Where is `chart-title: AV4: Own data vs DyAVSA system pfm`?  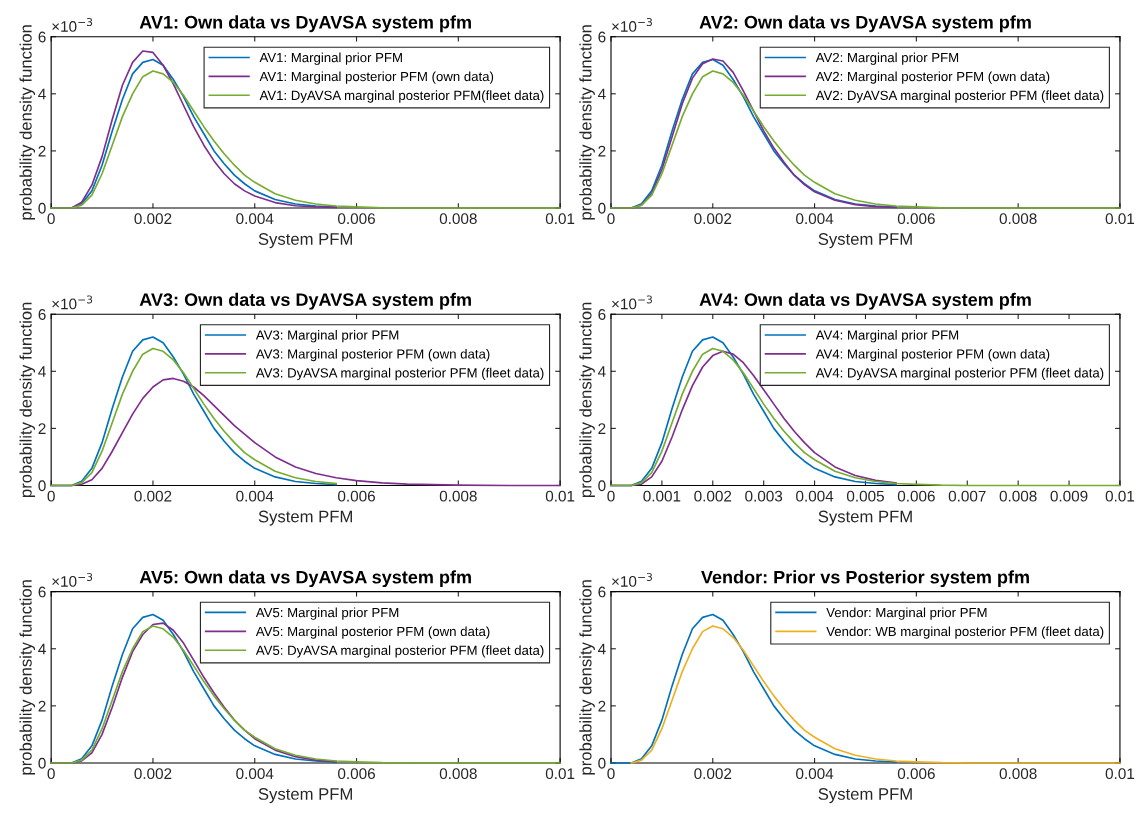 chart-title: AV4: Own data vs DyAVSA system pfm is located at coordinates (865, 301).